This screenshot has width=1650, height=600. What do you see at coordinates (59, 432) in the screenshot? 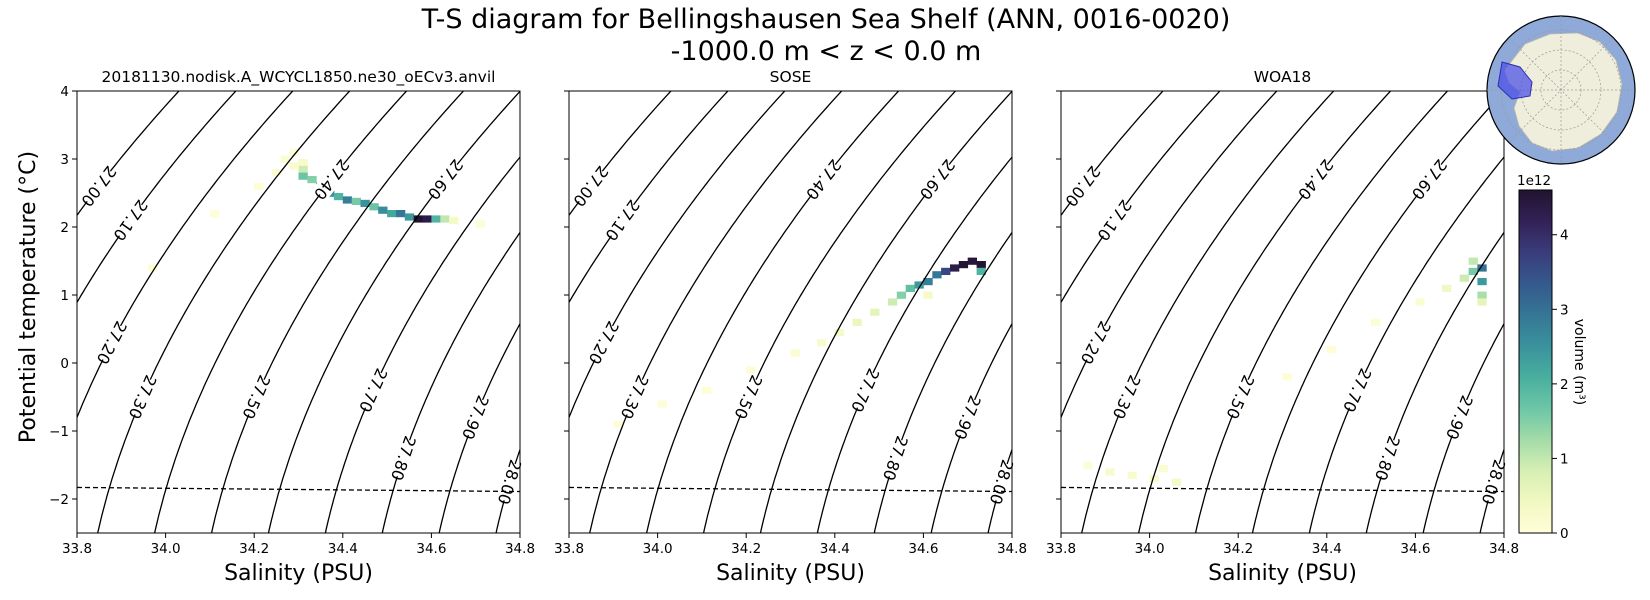
I see `y-tick-label: −1` at bounding box center [59, 432].